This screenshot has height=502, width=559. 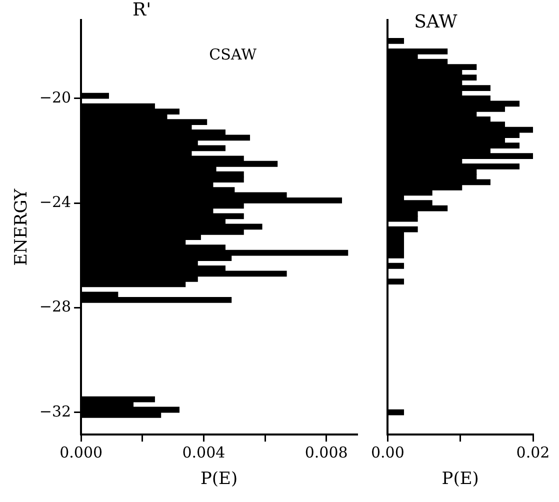 What do you see at coordinates (55, 411) in the screenshot?
I see `y-tick-label: −32` at bounding box center [55, 411].